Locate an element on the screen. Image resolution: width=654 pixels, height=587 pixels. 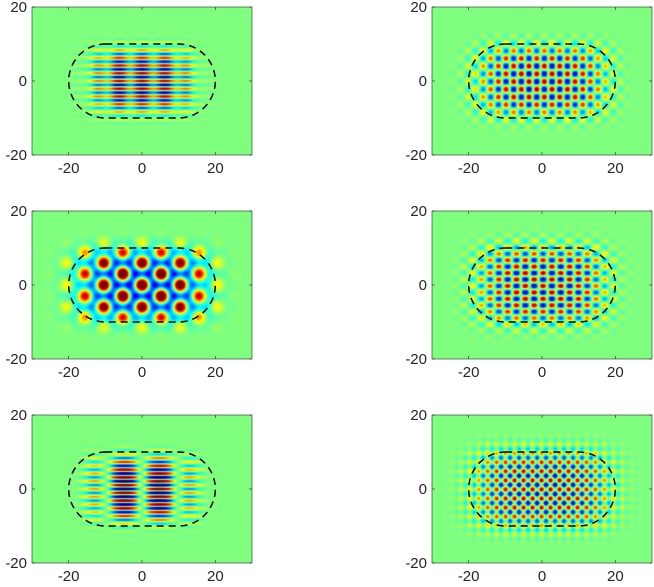
panel-top-left: -20 0 20 -20 0 20 is located at coordinates (129, 88).